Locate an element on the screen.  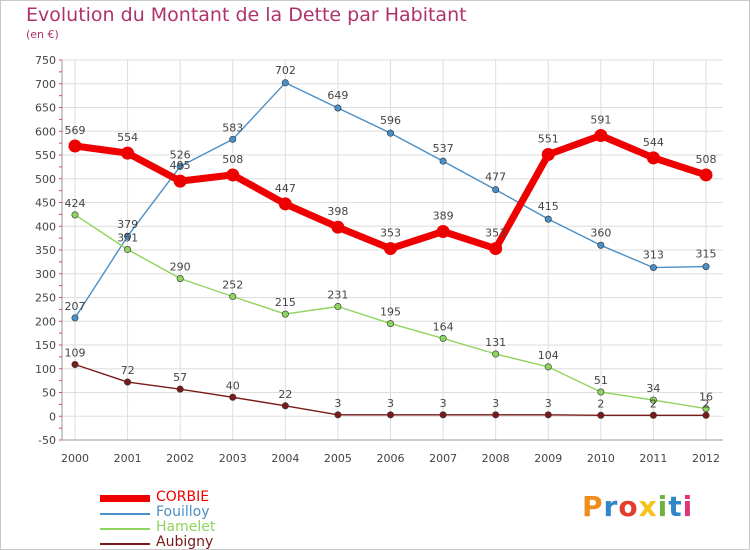
data-label: 252 is located at coordinates (232, 285).